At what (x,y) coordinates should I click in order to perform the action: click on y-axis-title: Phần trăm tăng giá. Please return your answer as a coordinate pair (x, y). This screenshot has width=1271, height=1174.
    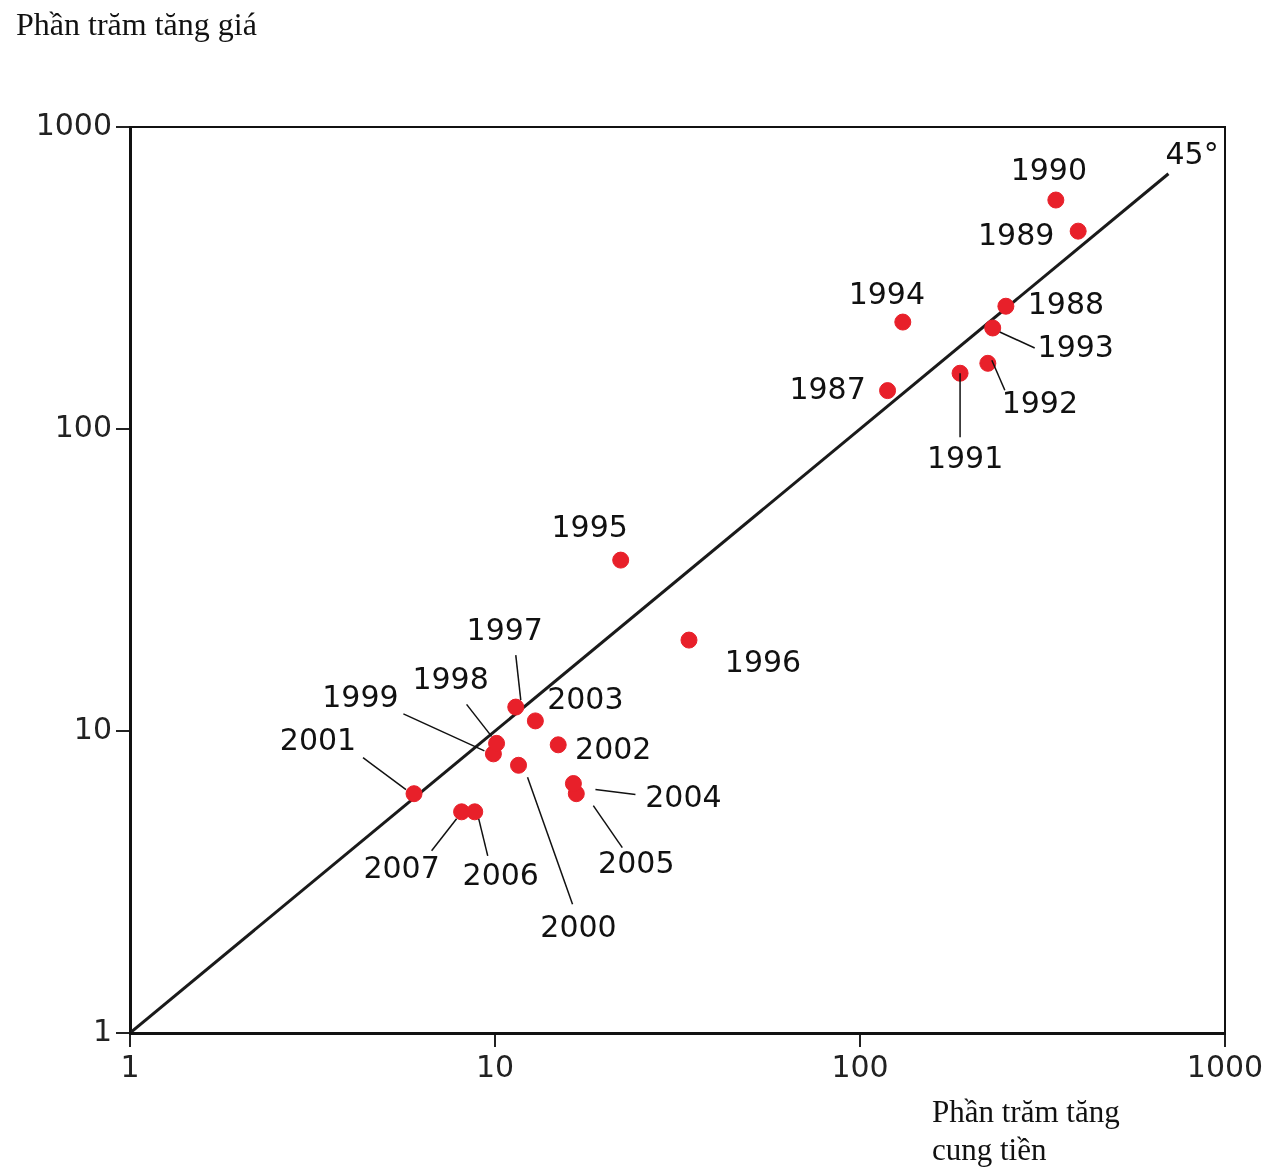
    Looking at the image, I should click on (136, 24).